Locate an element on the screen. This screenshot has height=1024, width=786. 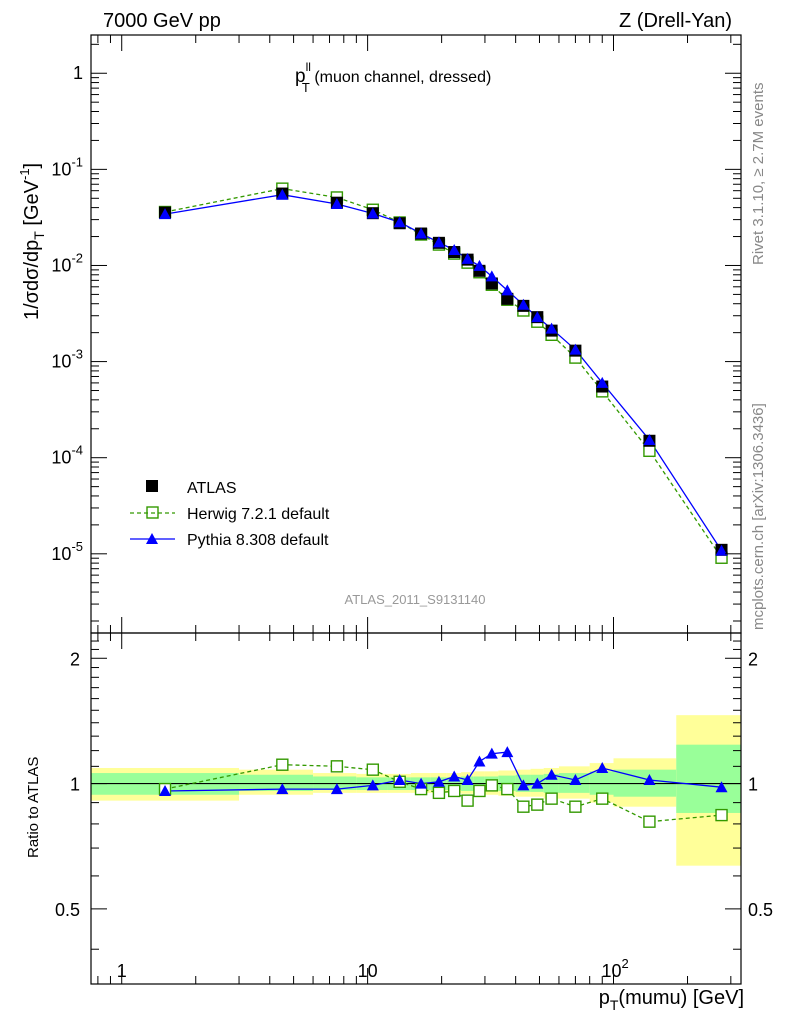
ratio-y-axis-label: Ratio to ATLAS is located at coordinates (33, 807).